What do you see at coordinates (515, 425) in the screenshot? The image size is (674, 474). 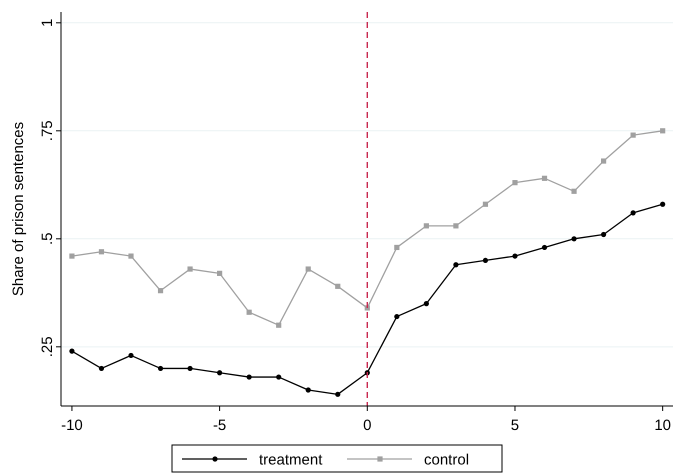 I see `x-tick-label: 5` at bounding box center [515, 425].